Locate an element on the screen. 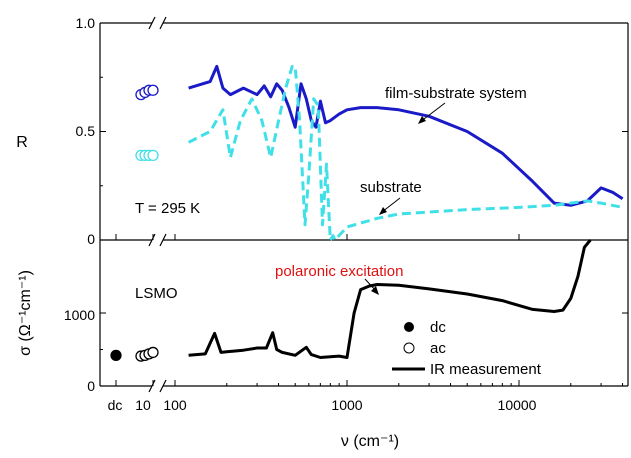  middle-axis-break-mark-b is located at coordinates (163, 240).